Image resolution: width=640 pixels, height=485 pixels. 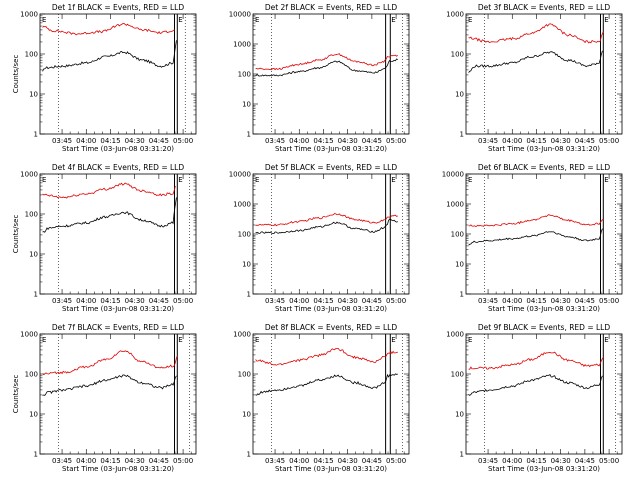 I want to click on panel-title: Det 2f BLACK = Events, RED = LLD, so click(x=331, y=7).